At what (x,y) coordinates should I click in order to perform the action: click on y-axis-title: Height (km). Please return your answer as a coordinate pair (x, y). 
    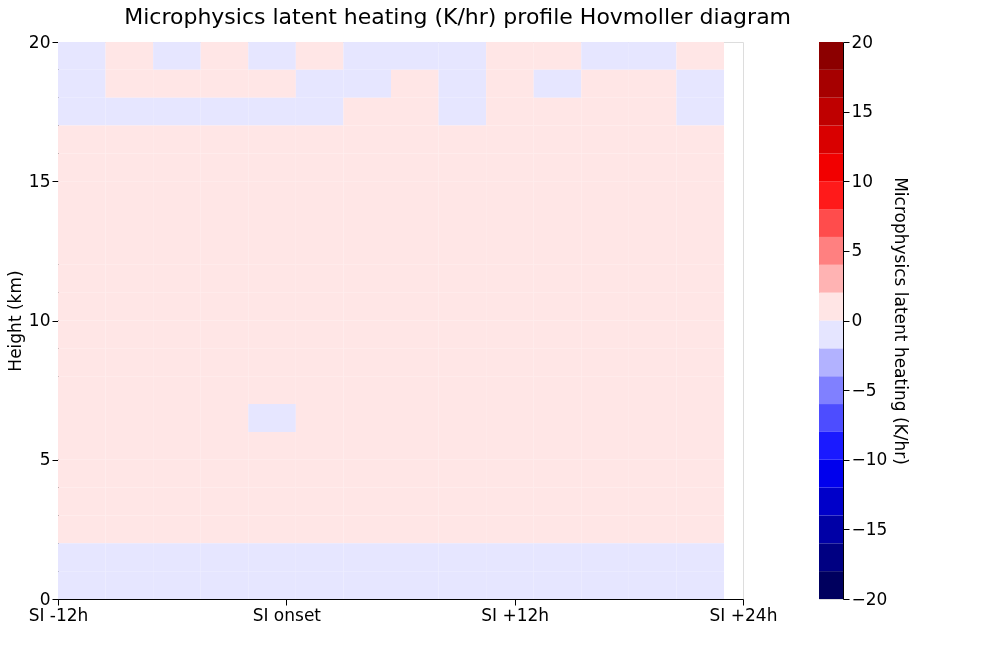
    Looking at the image, I should click on (14, 321).